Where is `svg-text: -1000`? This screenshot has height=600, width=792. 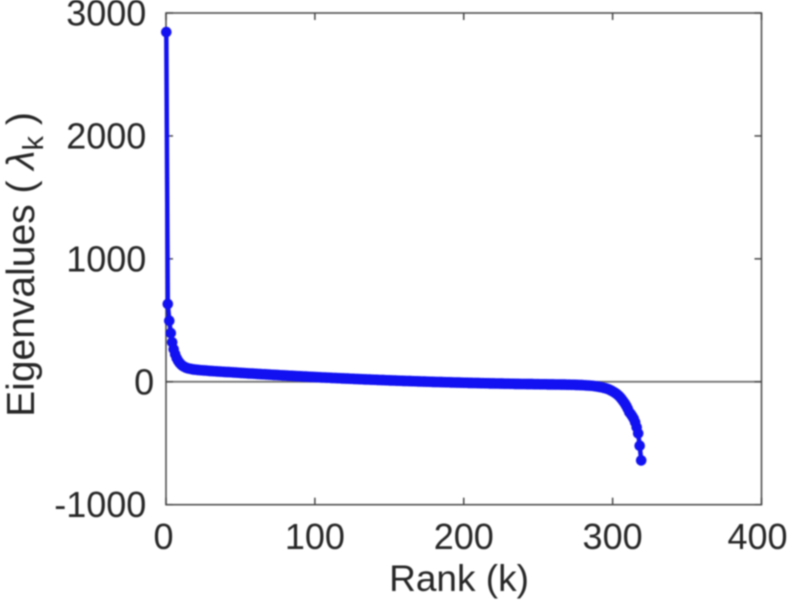
svg-text: -1000 is located at coordinates (100, 504).